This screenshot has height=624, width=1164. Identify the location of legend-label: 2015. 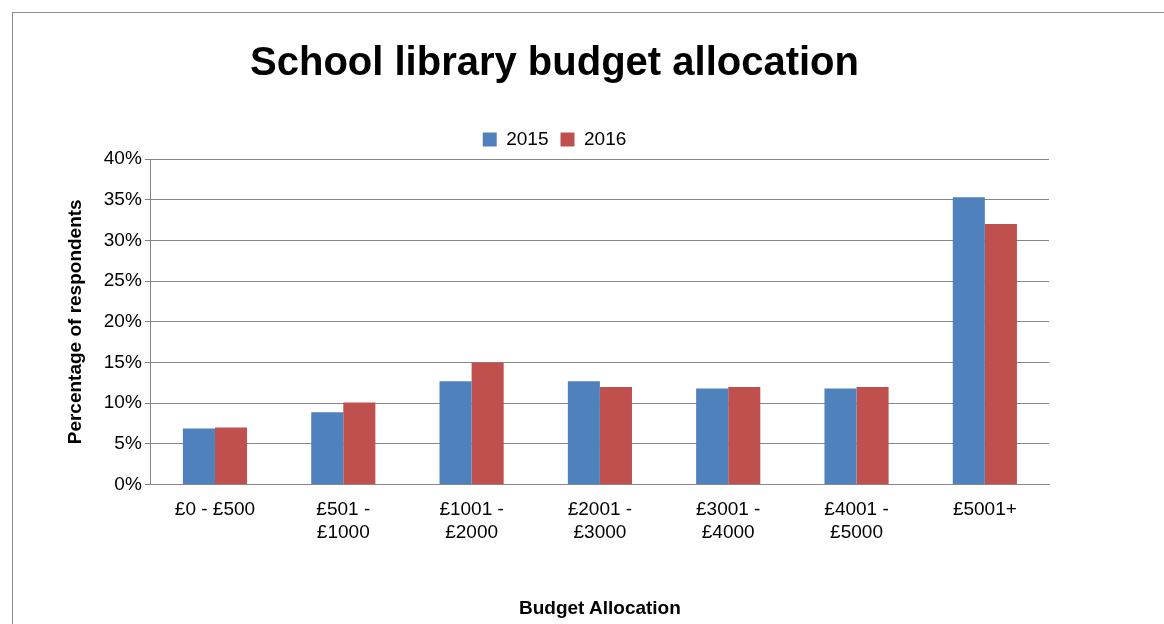
(527, 138).